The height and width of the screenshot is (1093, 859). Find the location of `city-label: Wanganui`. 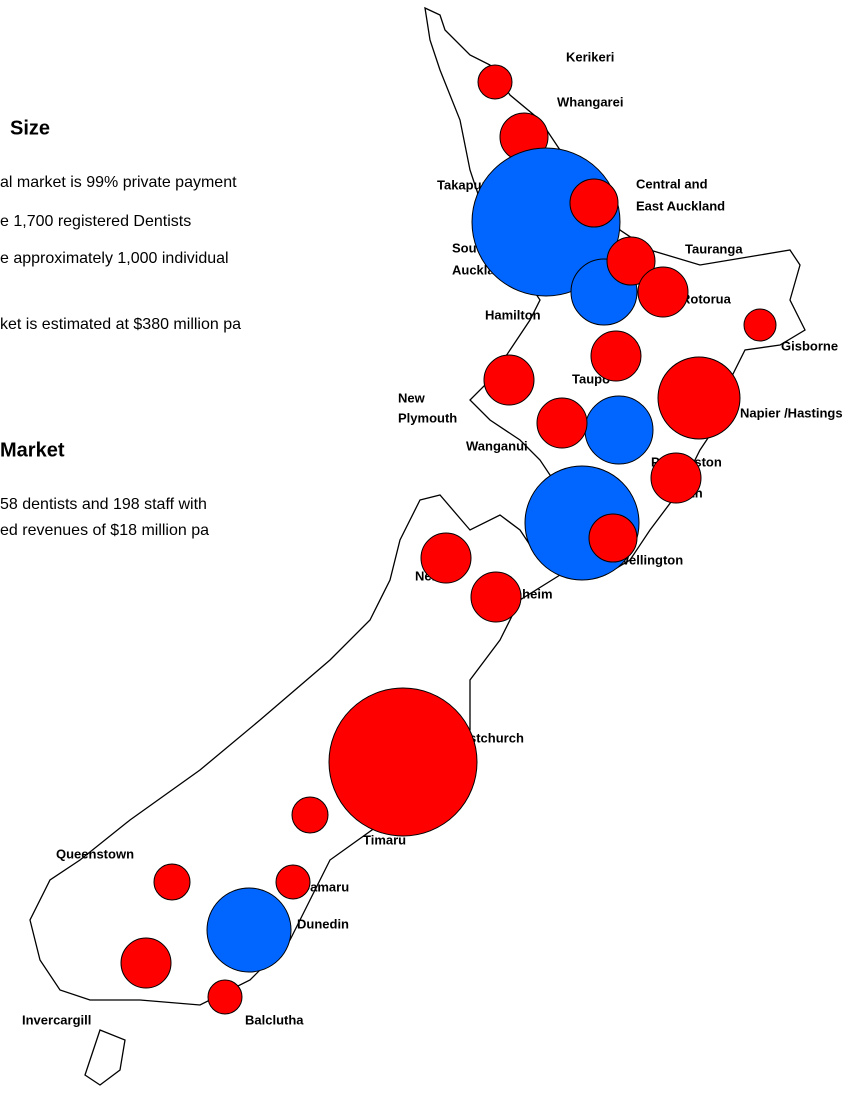

city-label: Wanganui is located at coordinates (497, 445).